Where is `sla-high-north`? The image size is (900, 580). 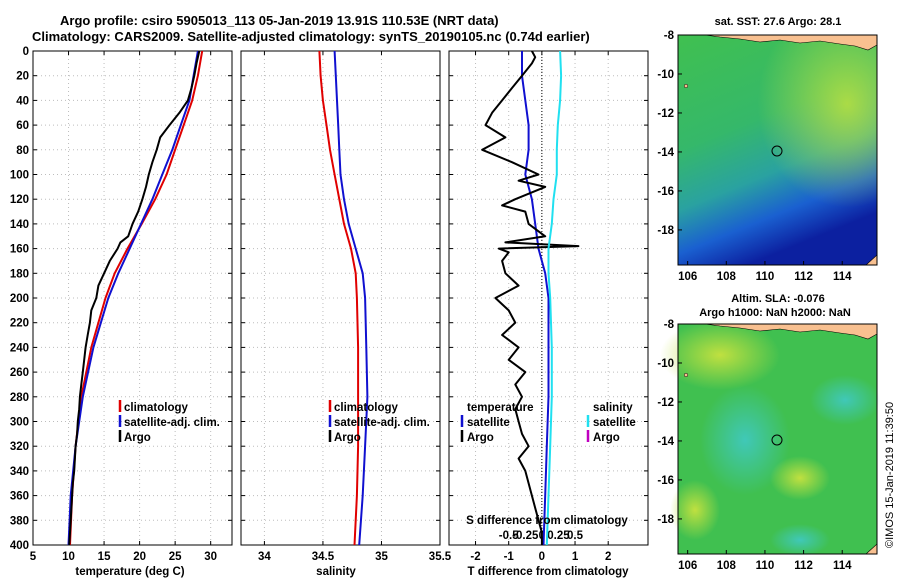 sla-high-north is located at coordinates (720, 355).